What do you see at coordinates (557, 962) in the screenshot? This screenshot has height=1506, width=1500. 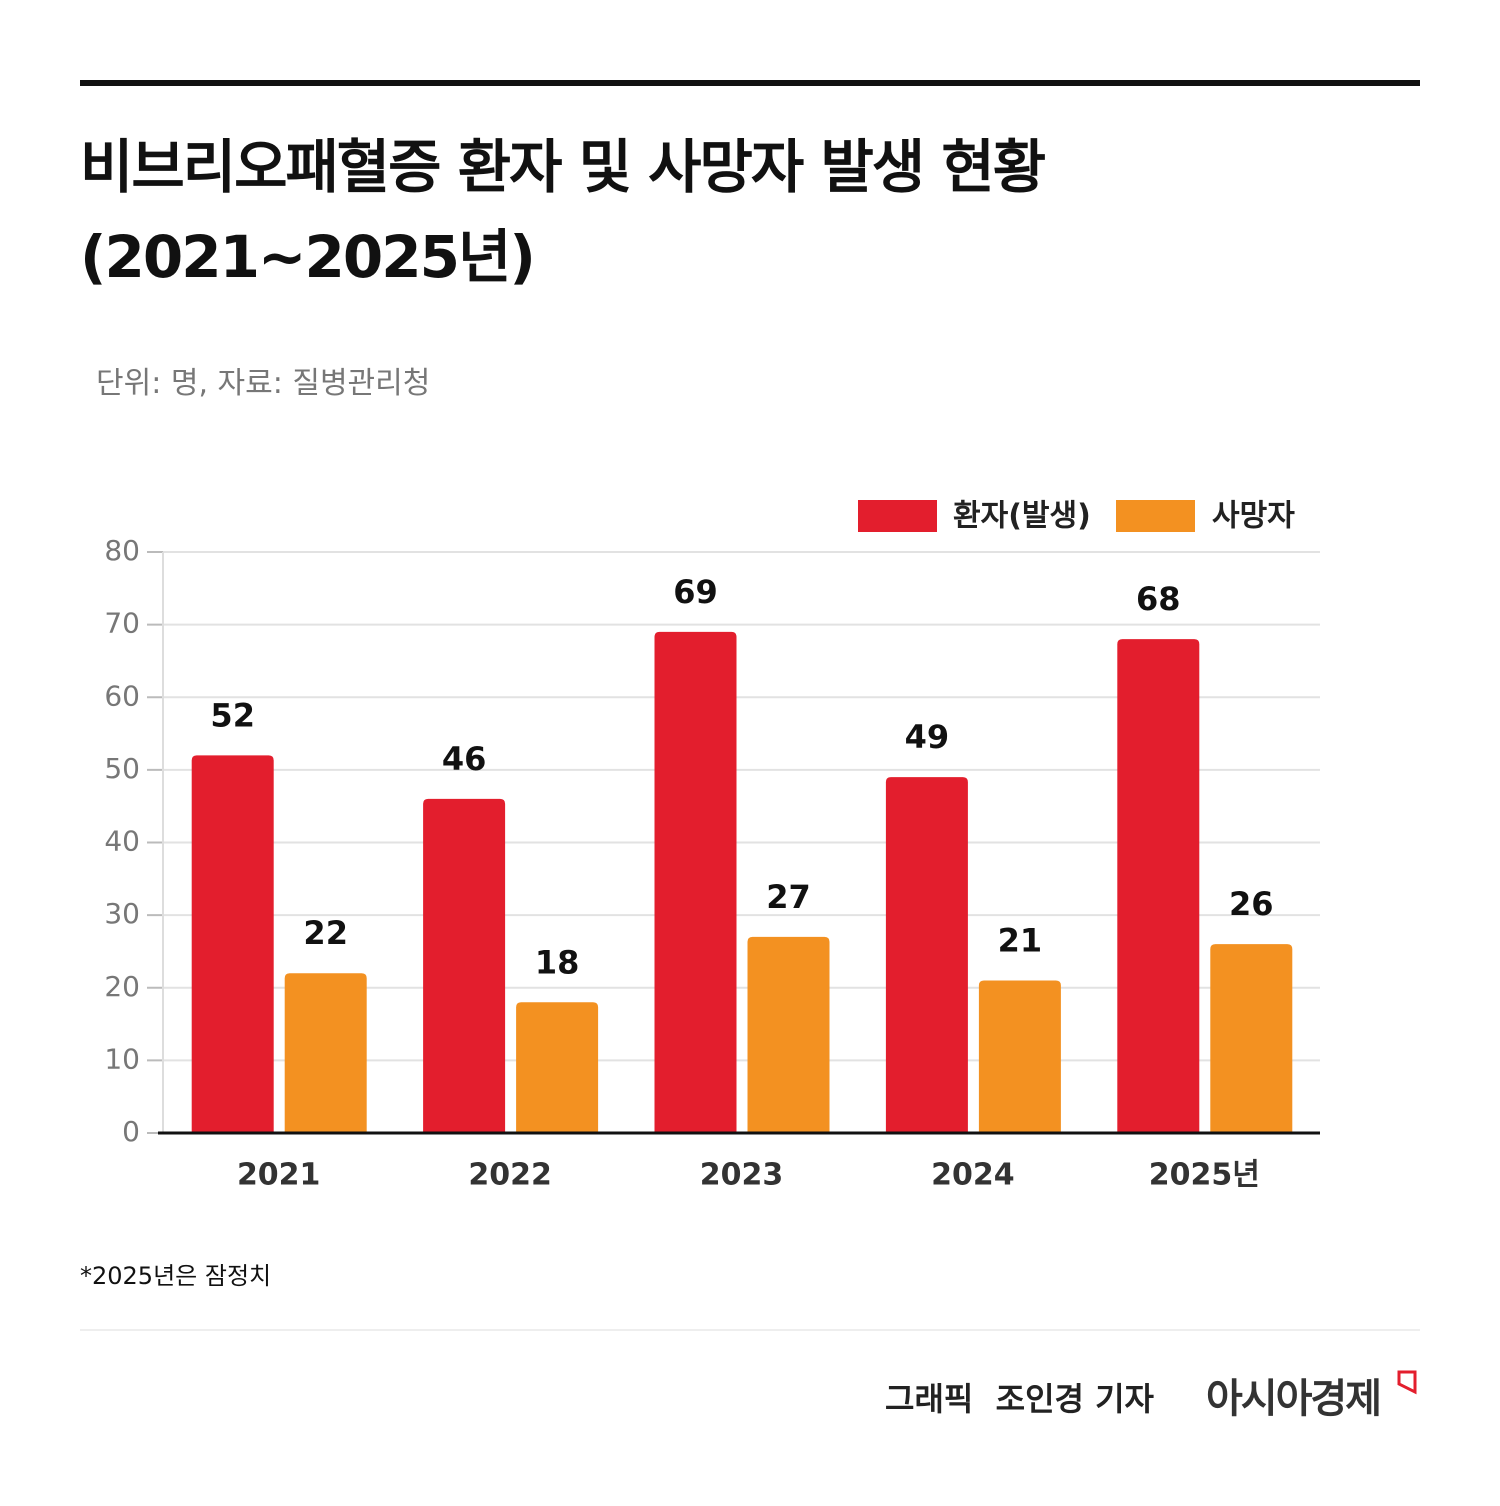 I see `value-label: 18` at bounding box center [557, 962].